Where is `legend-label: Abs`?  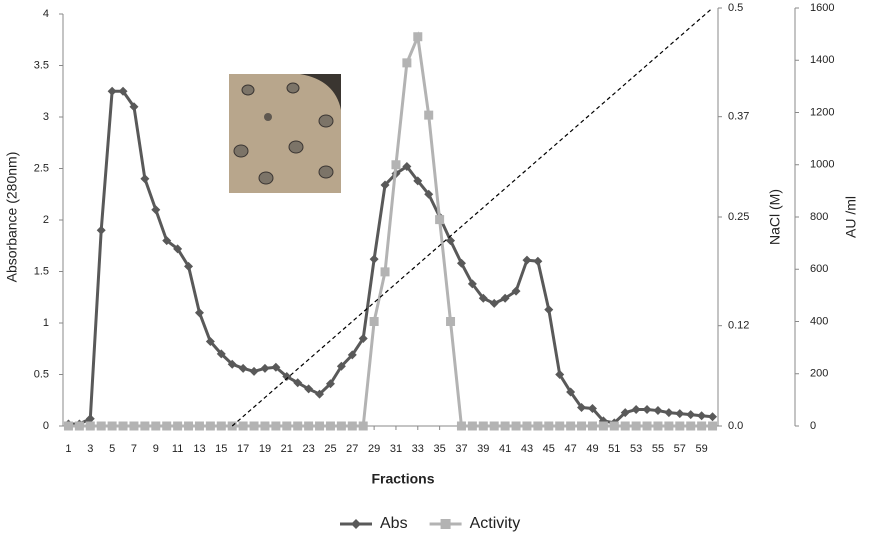
legend-label: Abs is located at coordinates (394, 523).